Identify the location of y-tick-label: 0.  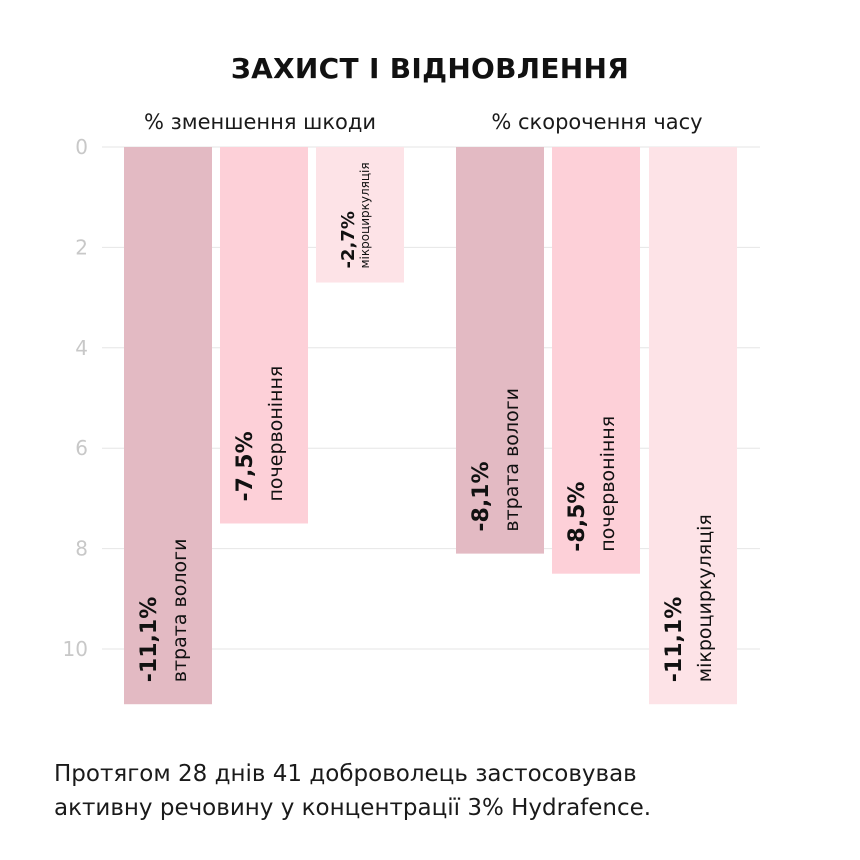
(81, 147).